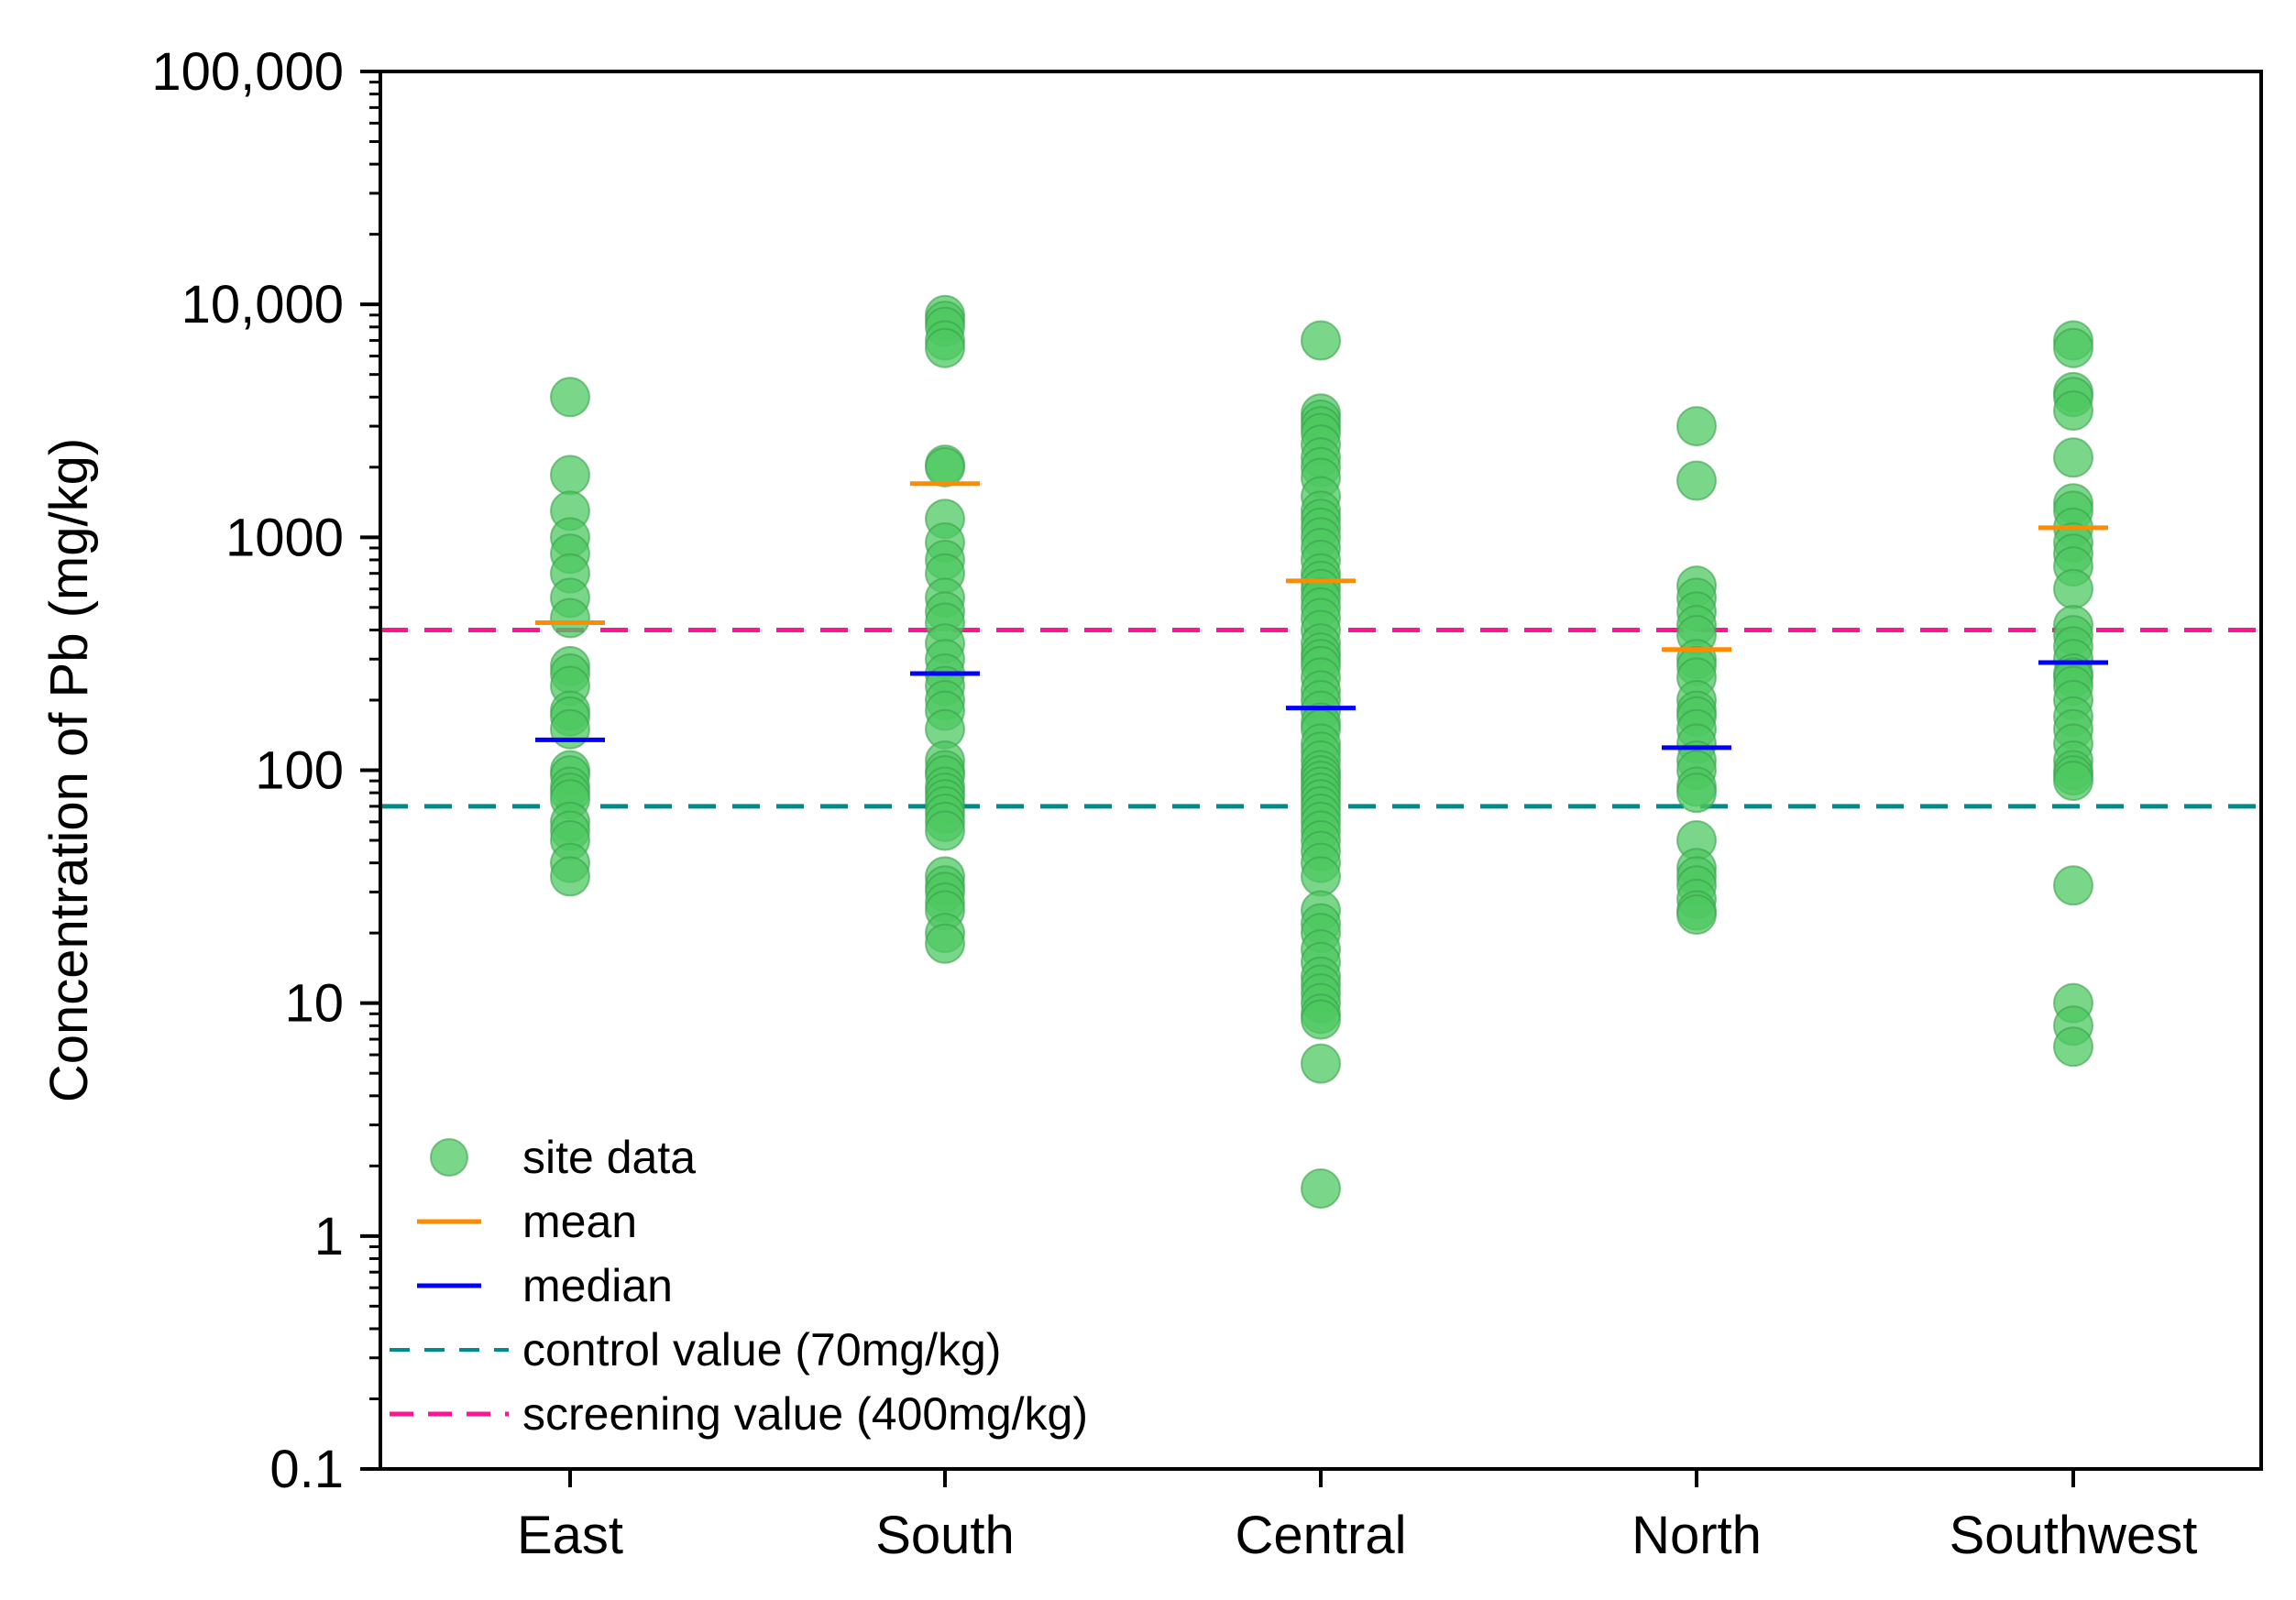  I want to click on x-category-label: South, so click(945, 1535).